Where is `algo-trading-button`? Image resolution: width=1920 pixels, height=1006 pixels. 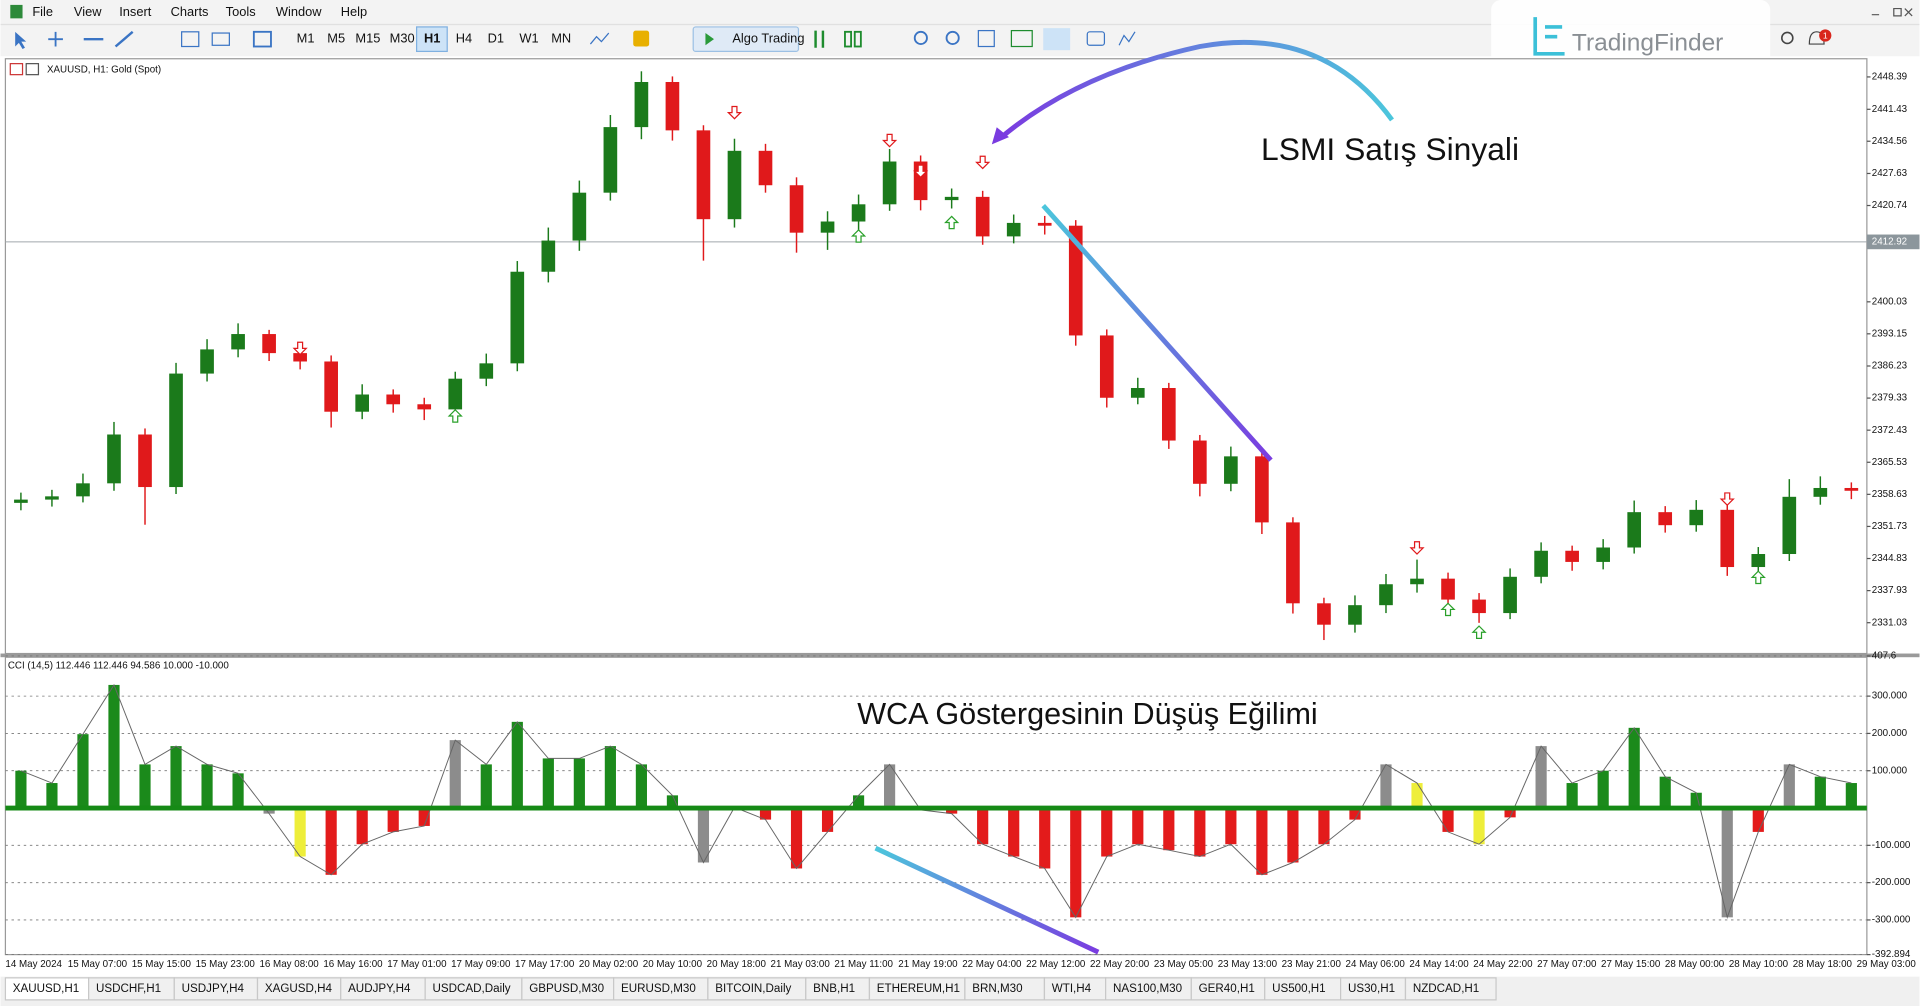
algo-trading-button is located at coordinates (746, 39).